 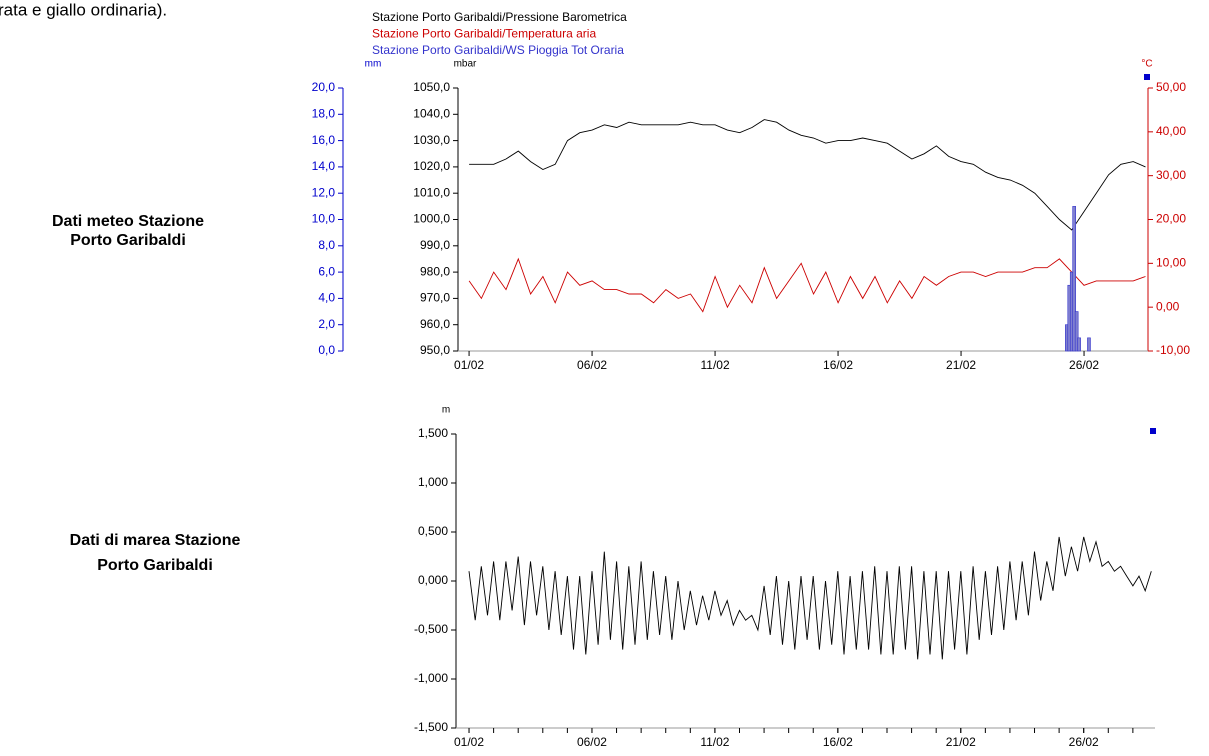 What do you see at coordinates (431, 727) in the screenshot?
I see `y-tick-label: -1,500` at bounding box center [431, 727].